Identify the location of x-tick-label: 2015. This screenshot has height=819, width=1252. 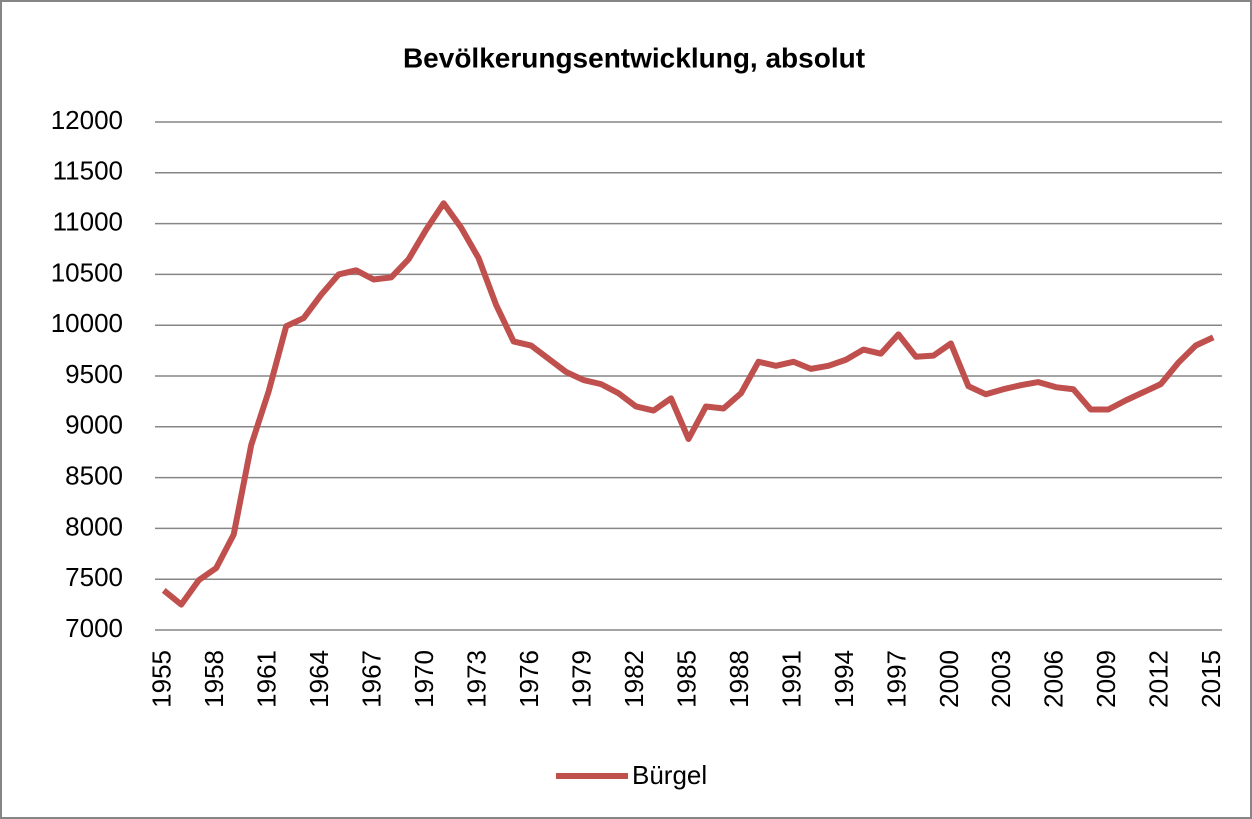
(1211, 679).